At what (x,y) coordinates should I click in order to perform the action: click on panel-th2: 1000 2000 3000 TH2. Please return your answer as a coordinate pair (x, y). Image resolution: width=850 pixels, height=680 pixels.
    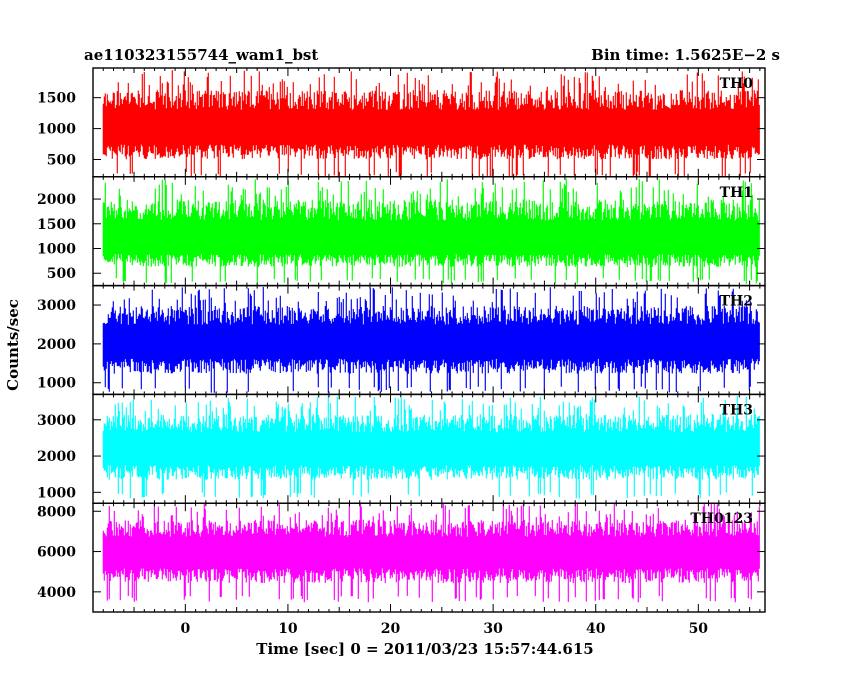
    Looking at the image, I should click on (401, 340).